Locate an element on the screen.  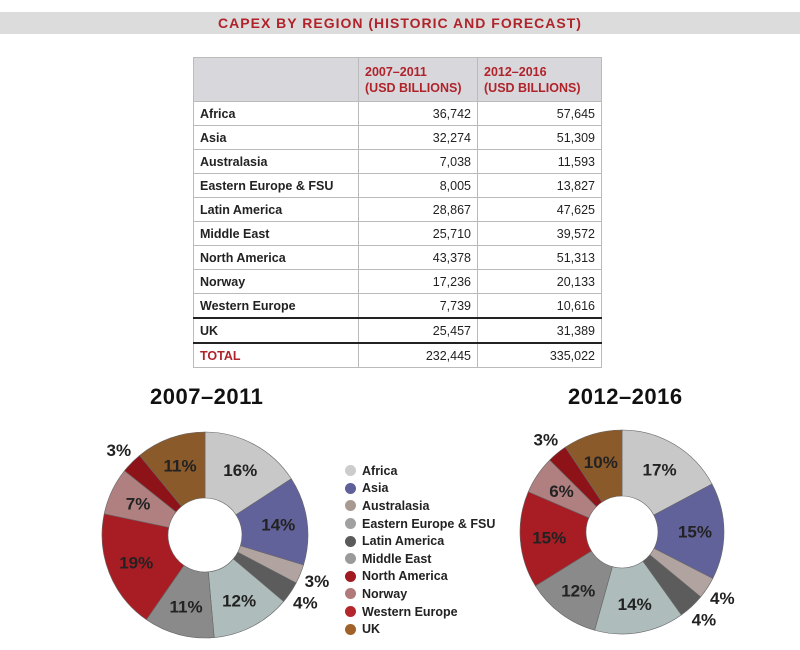
value-cell: 232,445 is located at coordinates (418, 355).